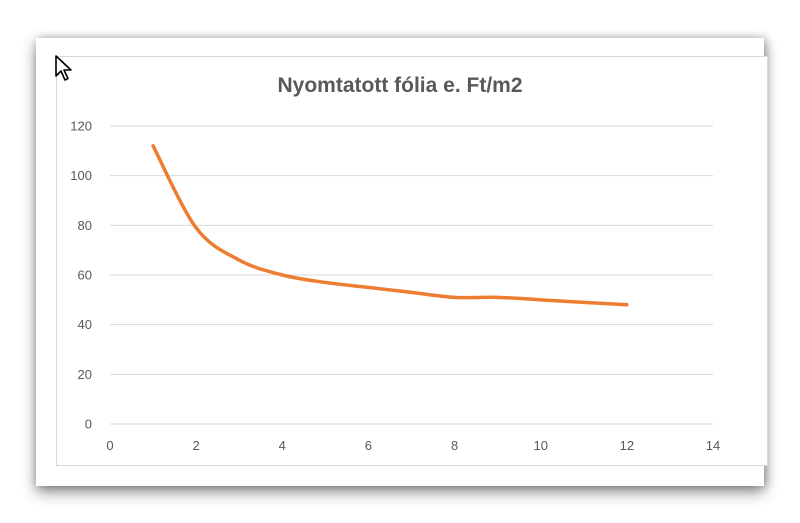 Image resolution: width=800 pixels, height=523 pixels. I want to click on y-tick-label: 120, so click(81, 126).